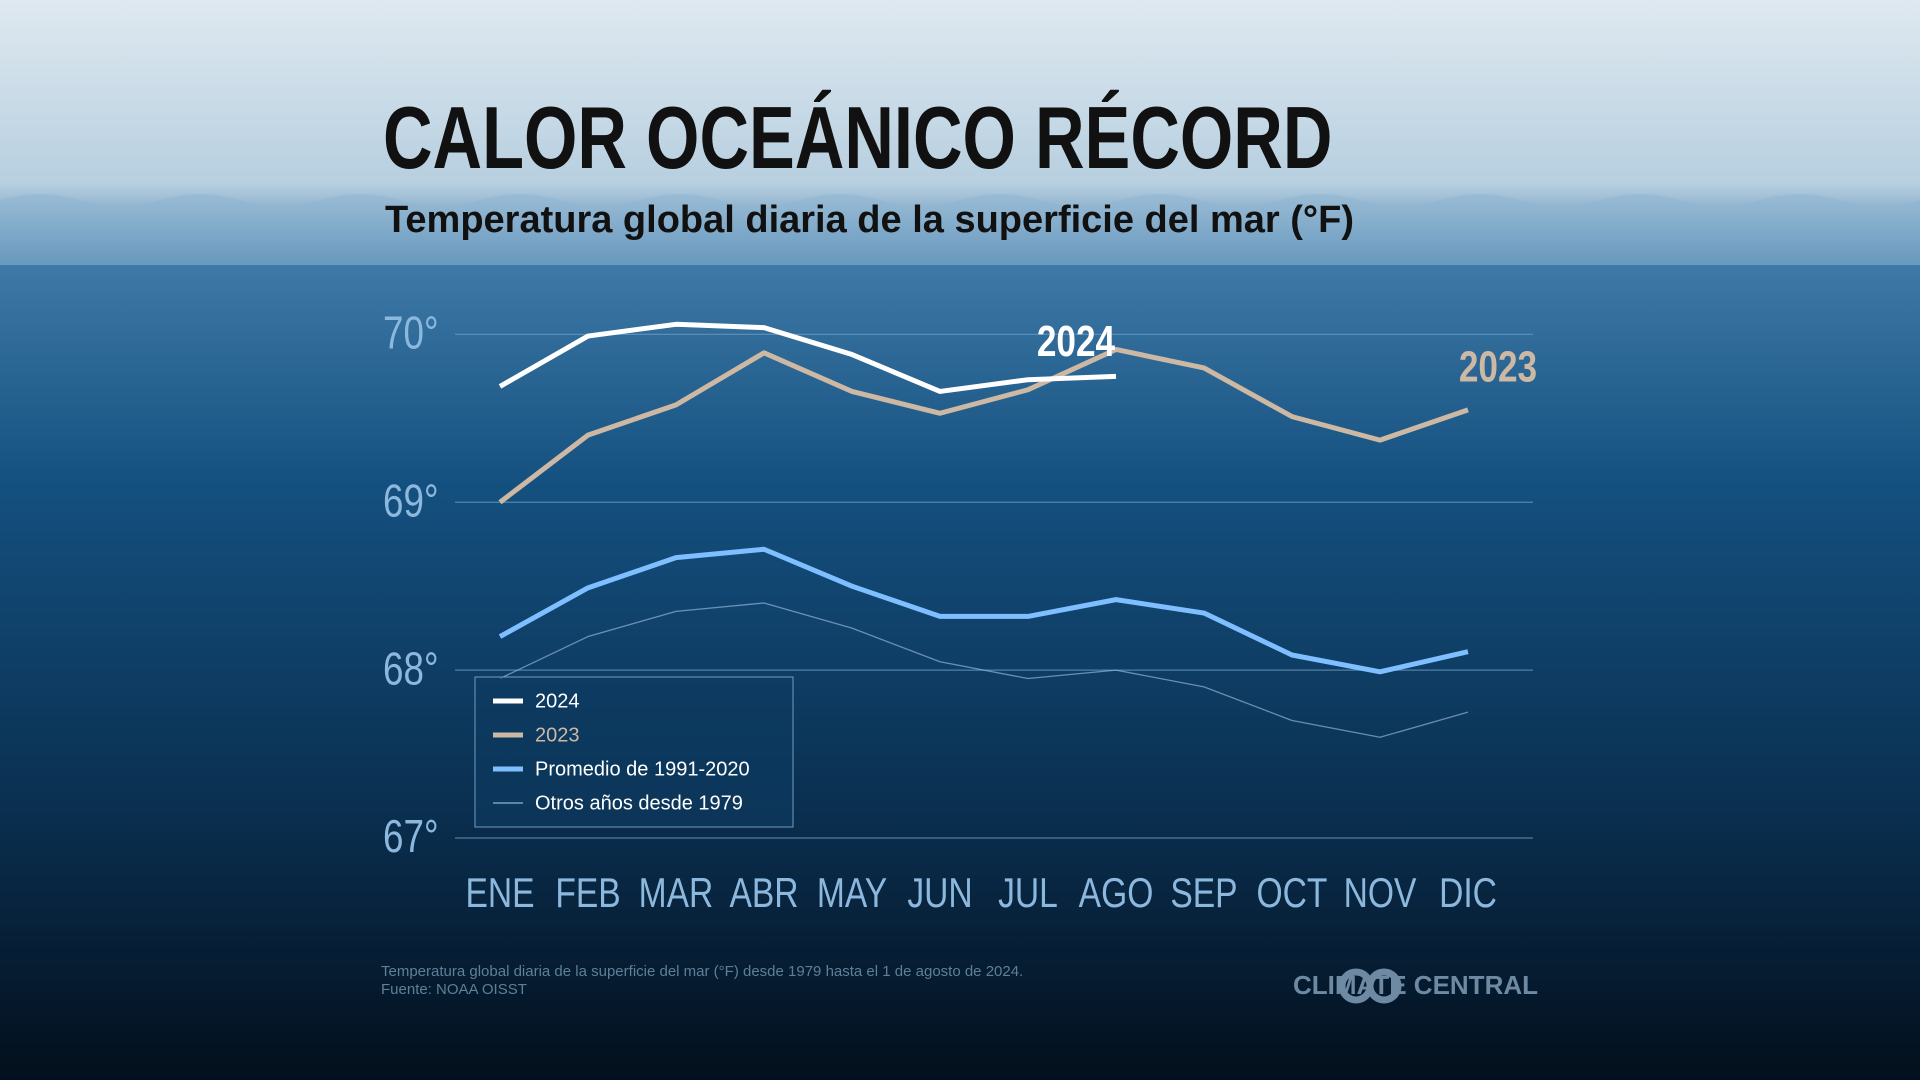  Describe the element at coordinates (1370, 986) in the screenshot. I see `brand-logo` at that location.